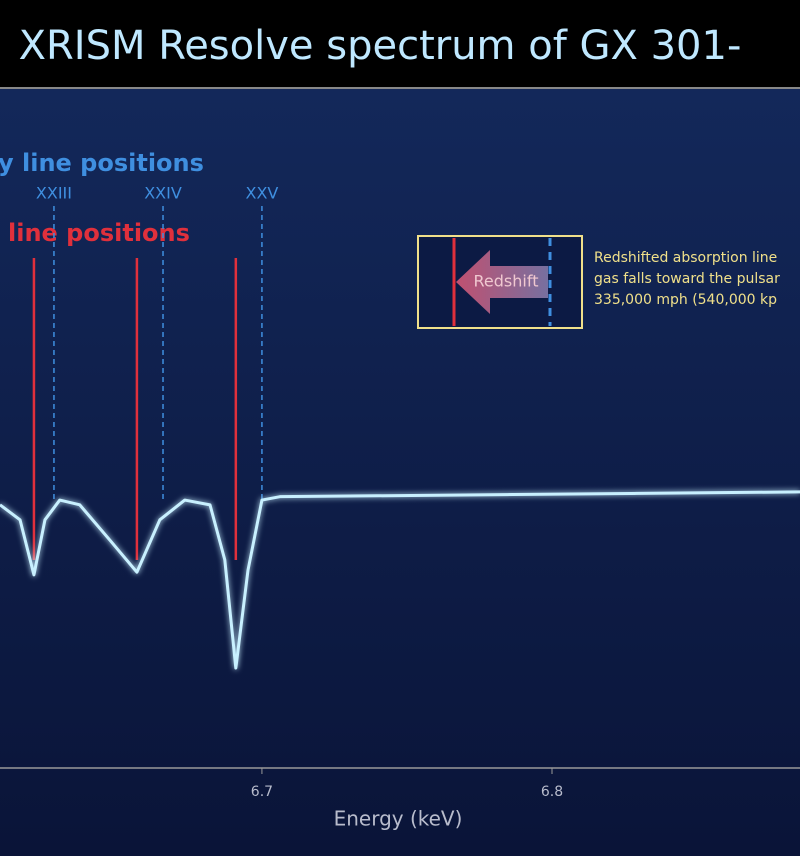  I want to click on lab-line-label: XXV, so click(261, 193).